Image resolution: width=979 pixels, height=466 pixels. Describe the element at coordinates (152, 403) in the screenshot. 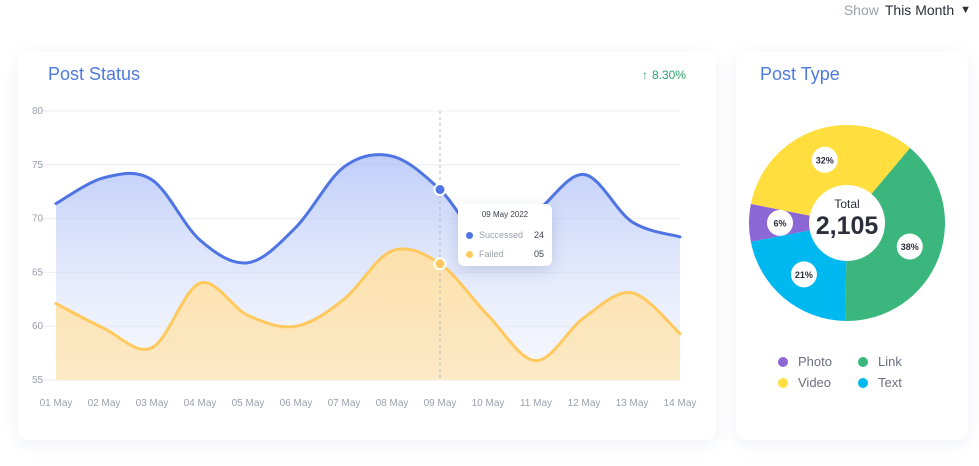

I see `x-tick-label: 03 May` at that location.